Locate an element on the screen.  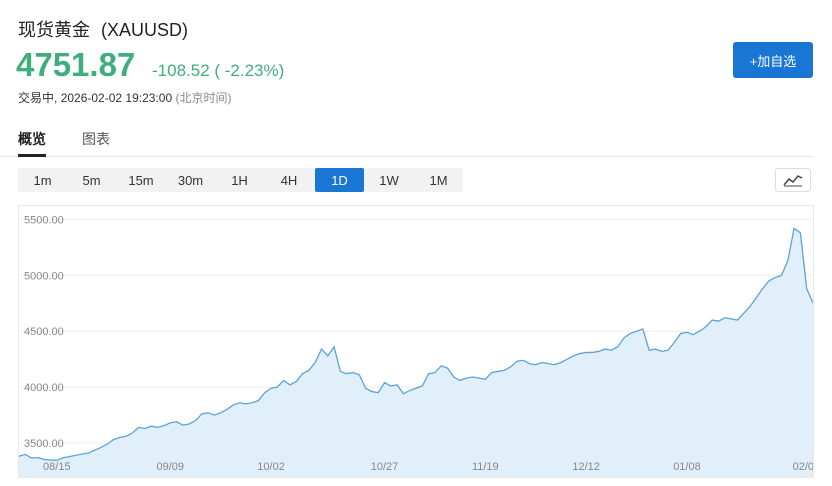
line-chart-icon is located at coordinates (793, 181).